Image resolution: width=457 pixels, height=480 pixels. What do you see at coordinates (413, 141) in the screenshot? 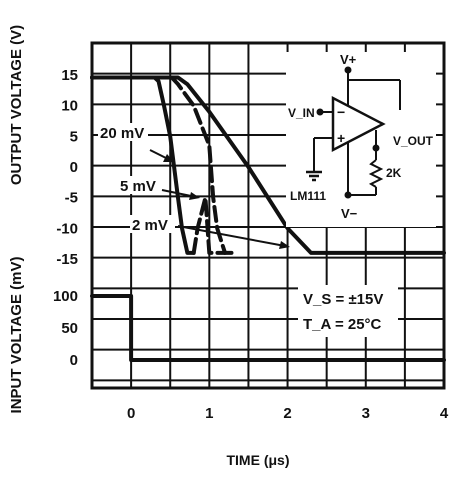
I see `circuit-vout: V_OUT` at bounding box center [413, 141].